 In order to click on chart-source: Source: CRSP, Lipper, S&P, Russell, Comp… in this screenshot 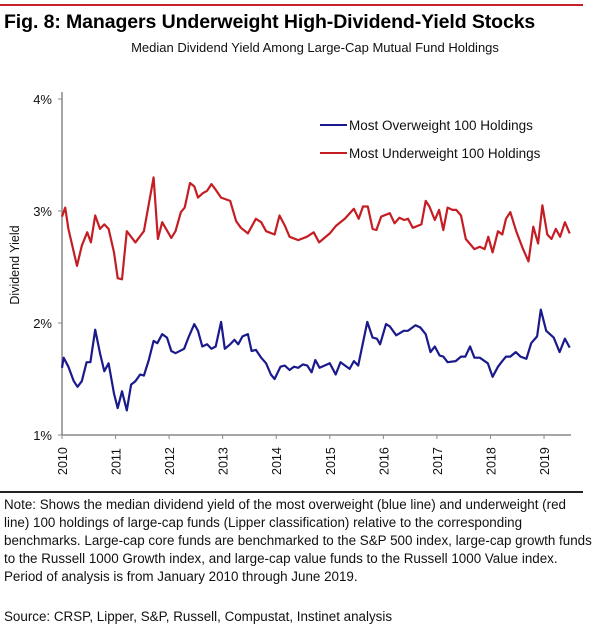, I will do `click(198, 616)`.